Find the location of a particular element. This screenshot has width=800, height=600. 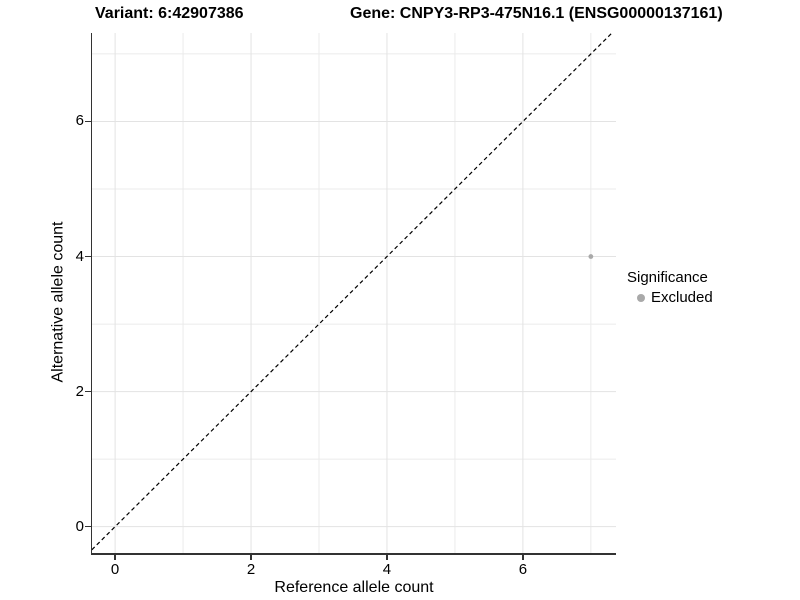

y-tick-label: 2 is located at coordinates (79, 391).